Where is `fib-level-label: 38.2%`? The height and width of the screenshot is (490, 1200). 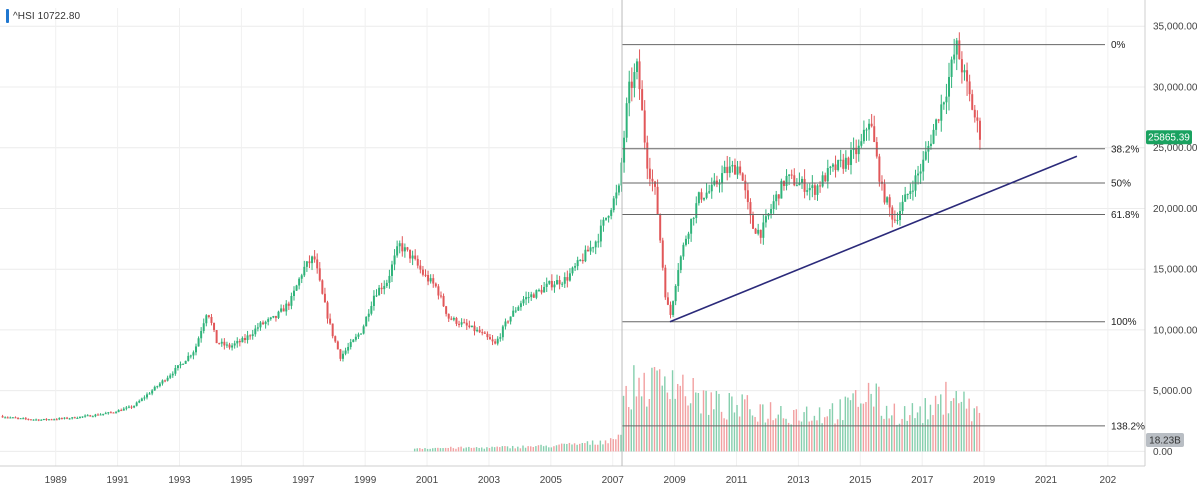
fib-level-label: 38.2% is located at coordinates (1125, 149).